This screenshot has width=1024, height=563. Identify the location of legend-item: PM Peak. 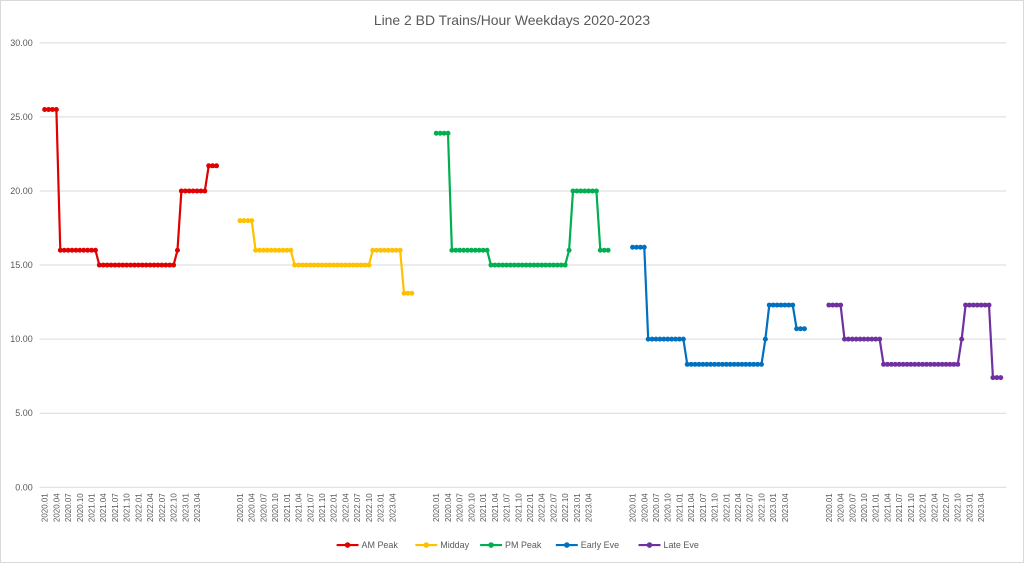
(511, 545).